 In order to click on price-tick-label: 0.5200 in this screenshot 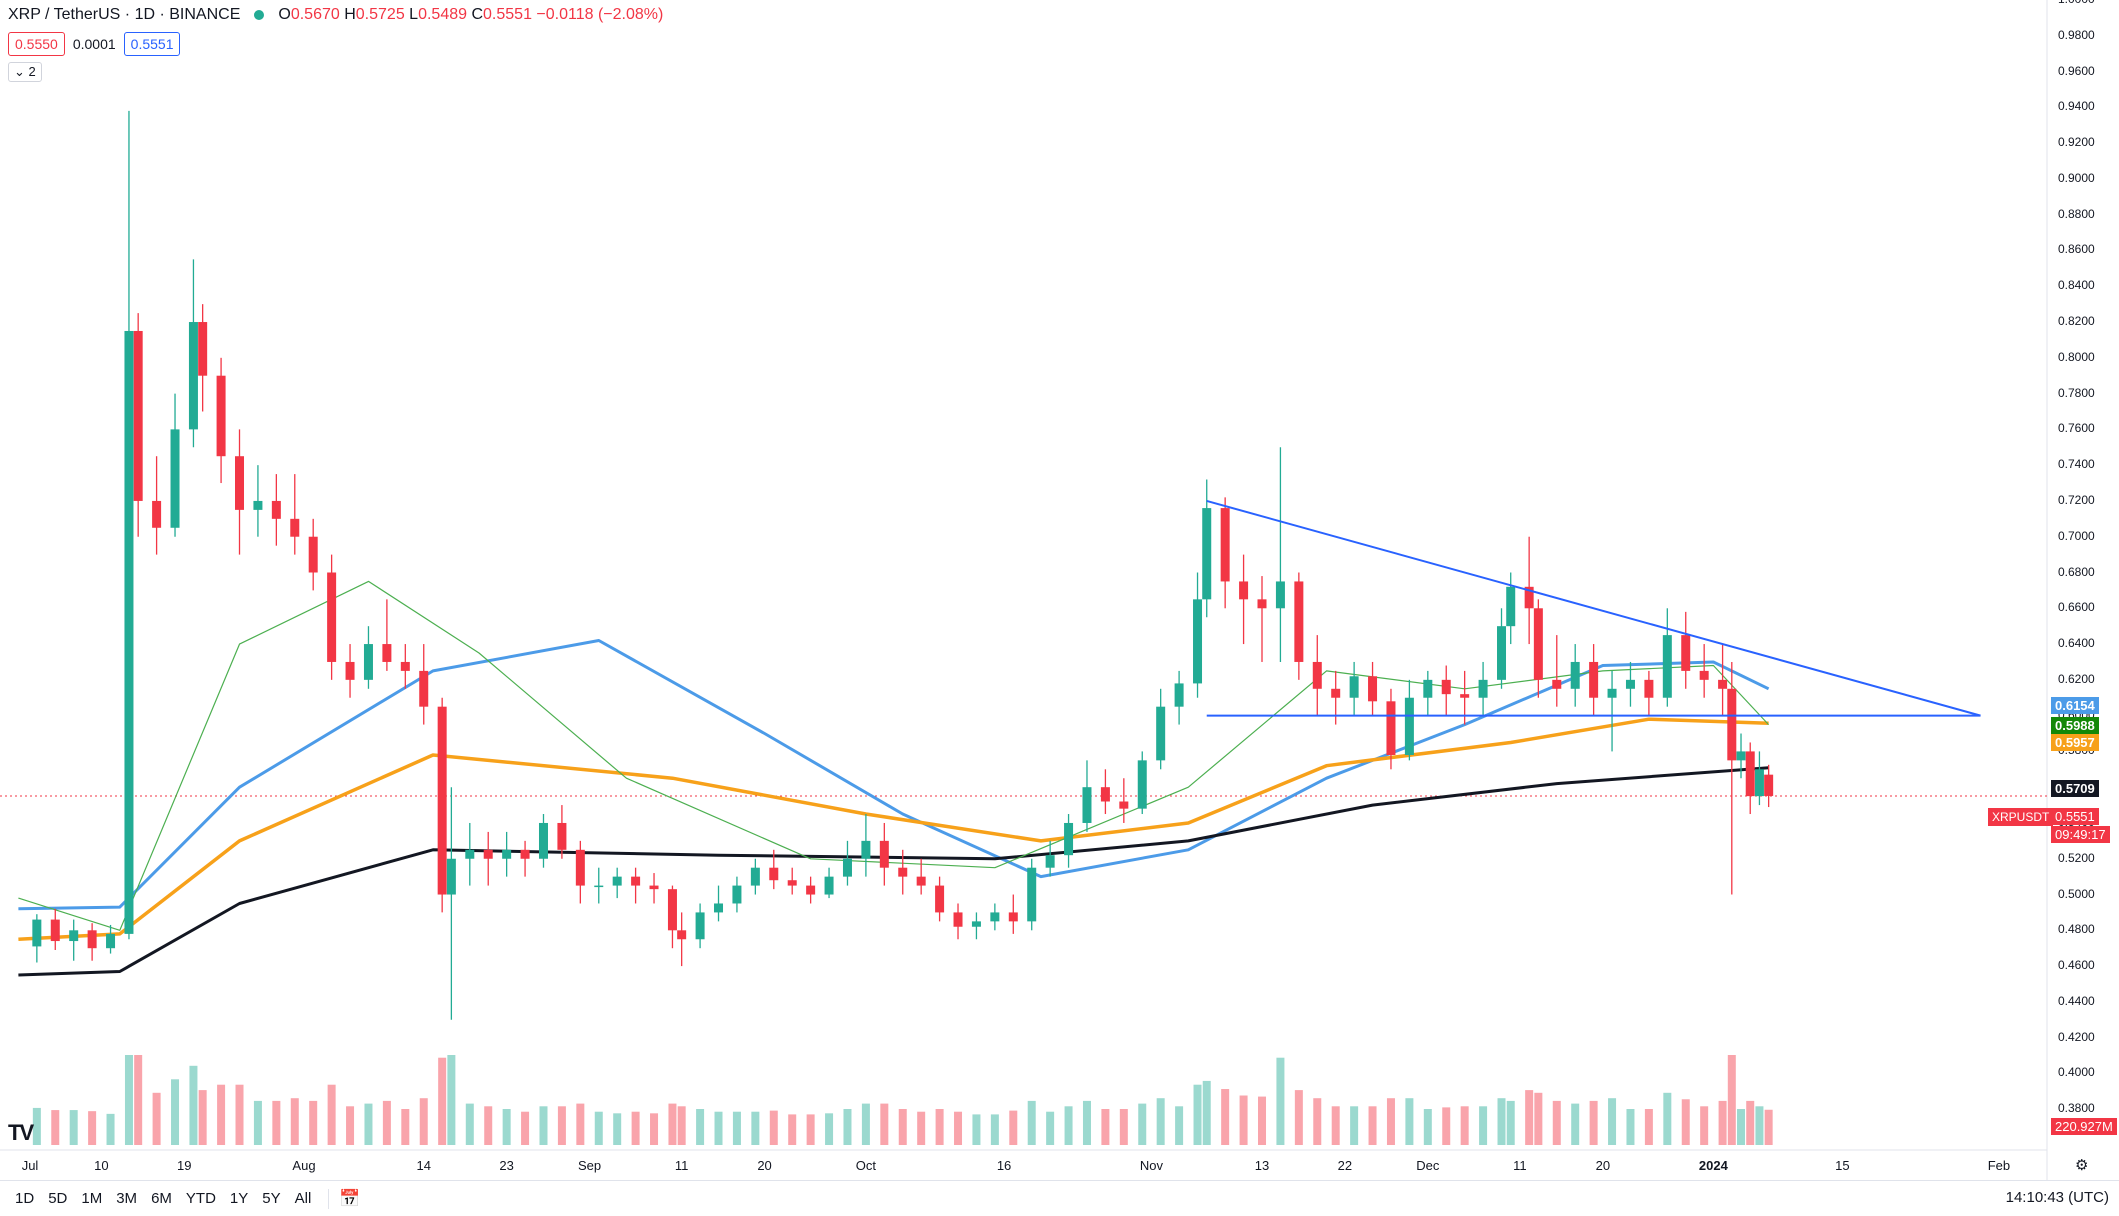, I will do `click(2076, 857)`.